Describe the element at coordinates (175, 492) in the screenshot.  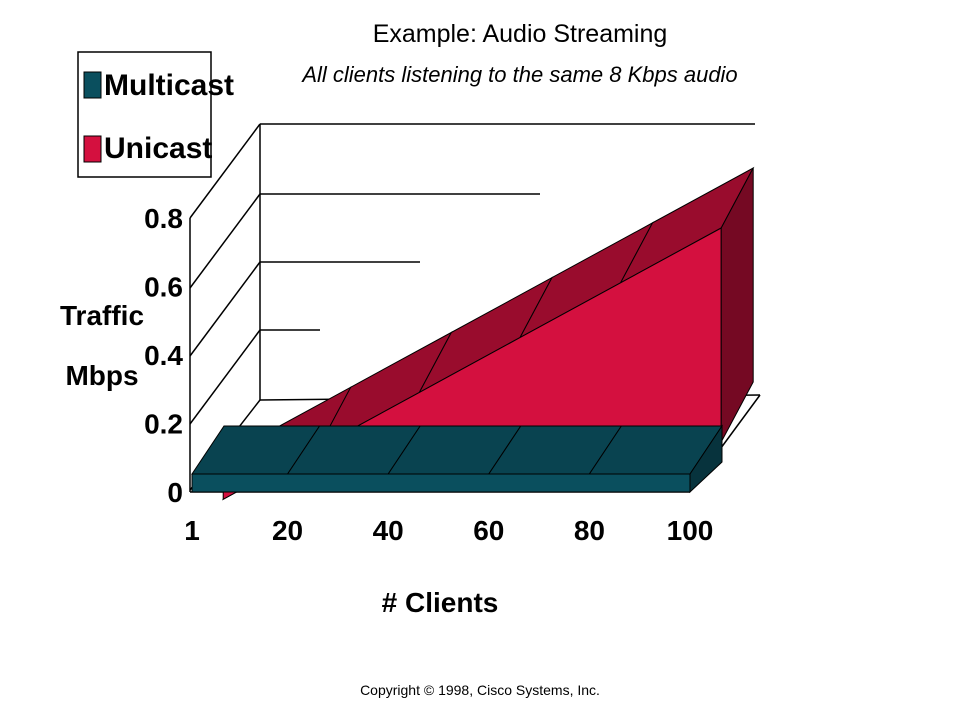
I see `y-tick-label: 0` at that location.